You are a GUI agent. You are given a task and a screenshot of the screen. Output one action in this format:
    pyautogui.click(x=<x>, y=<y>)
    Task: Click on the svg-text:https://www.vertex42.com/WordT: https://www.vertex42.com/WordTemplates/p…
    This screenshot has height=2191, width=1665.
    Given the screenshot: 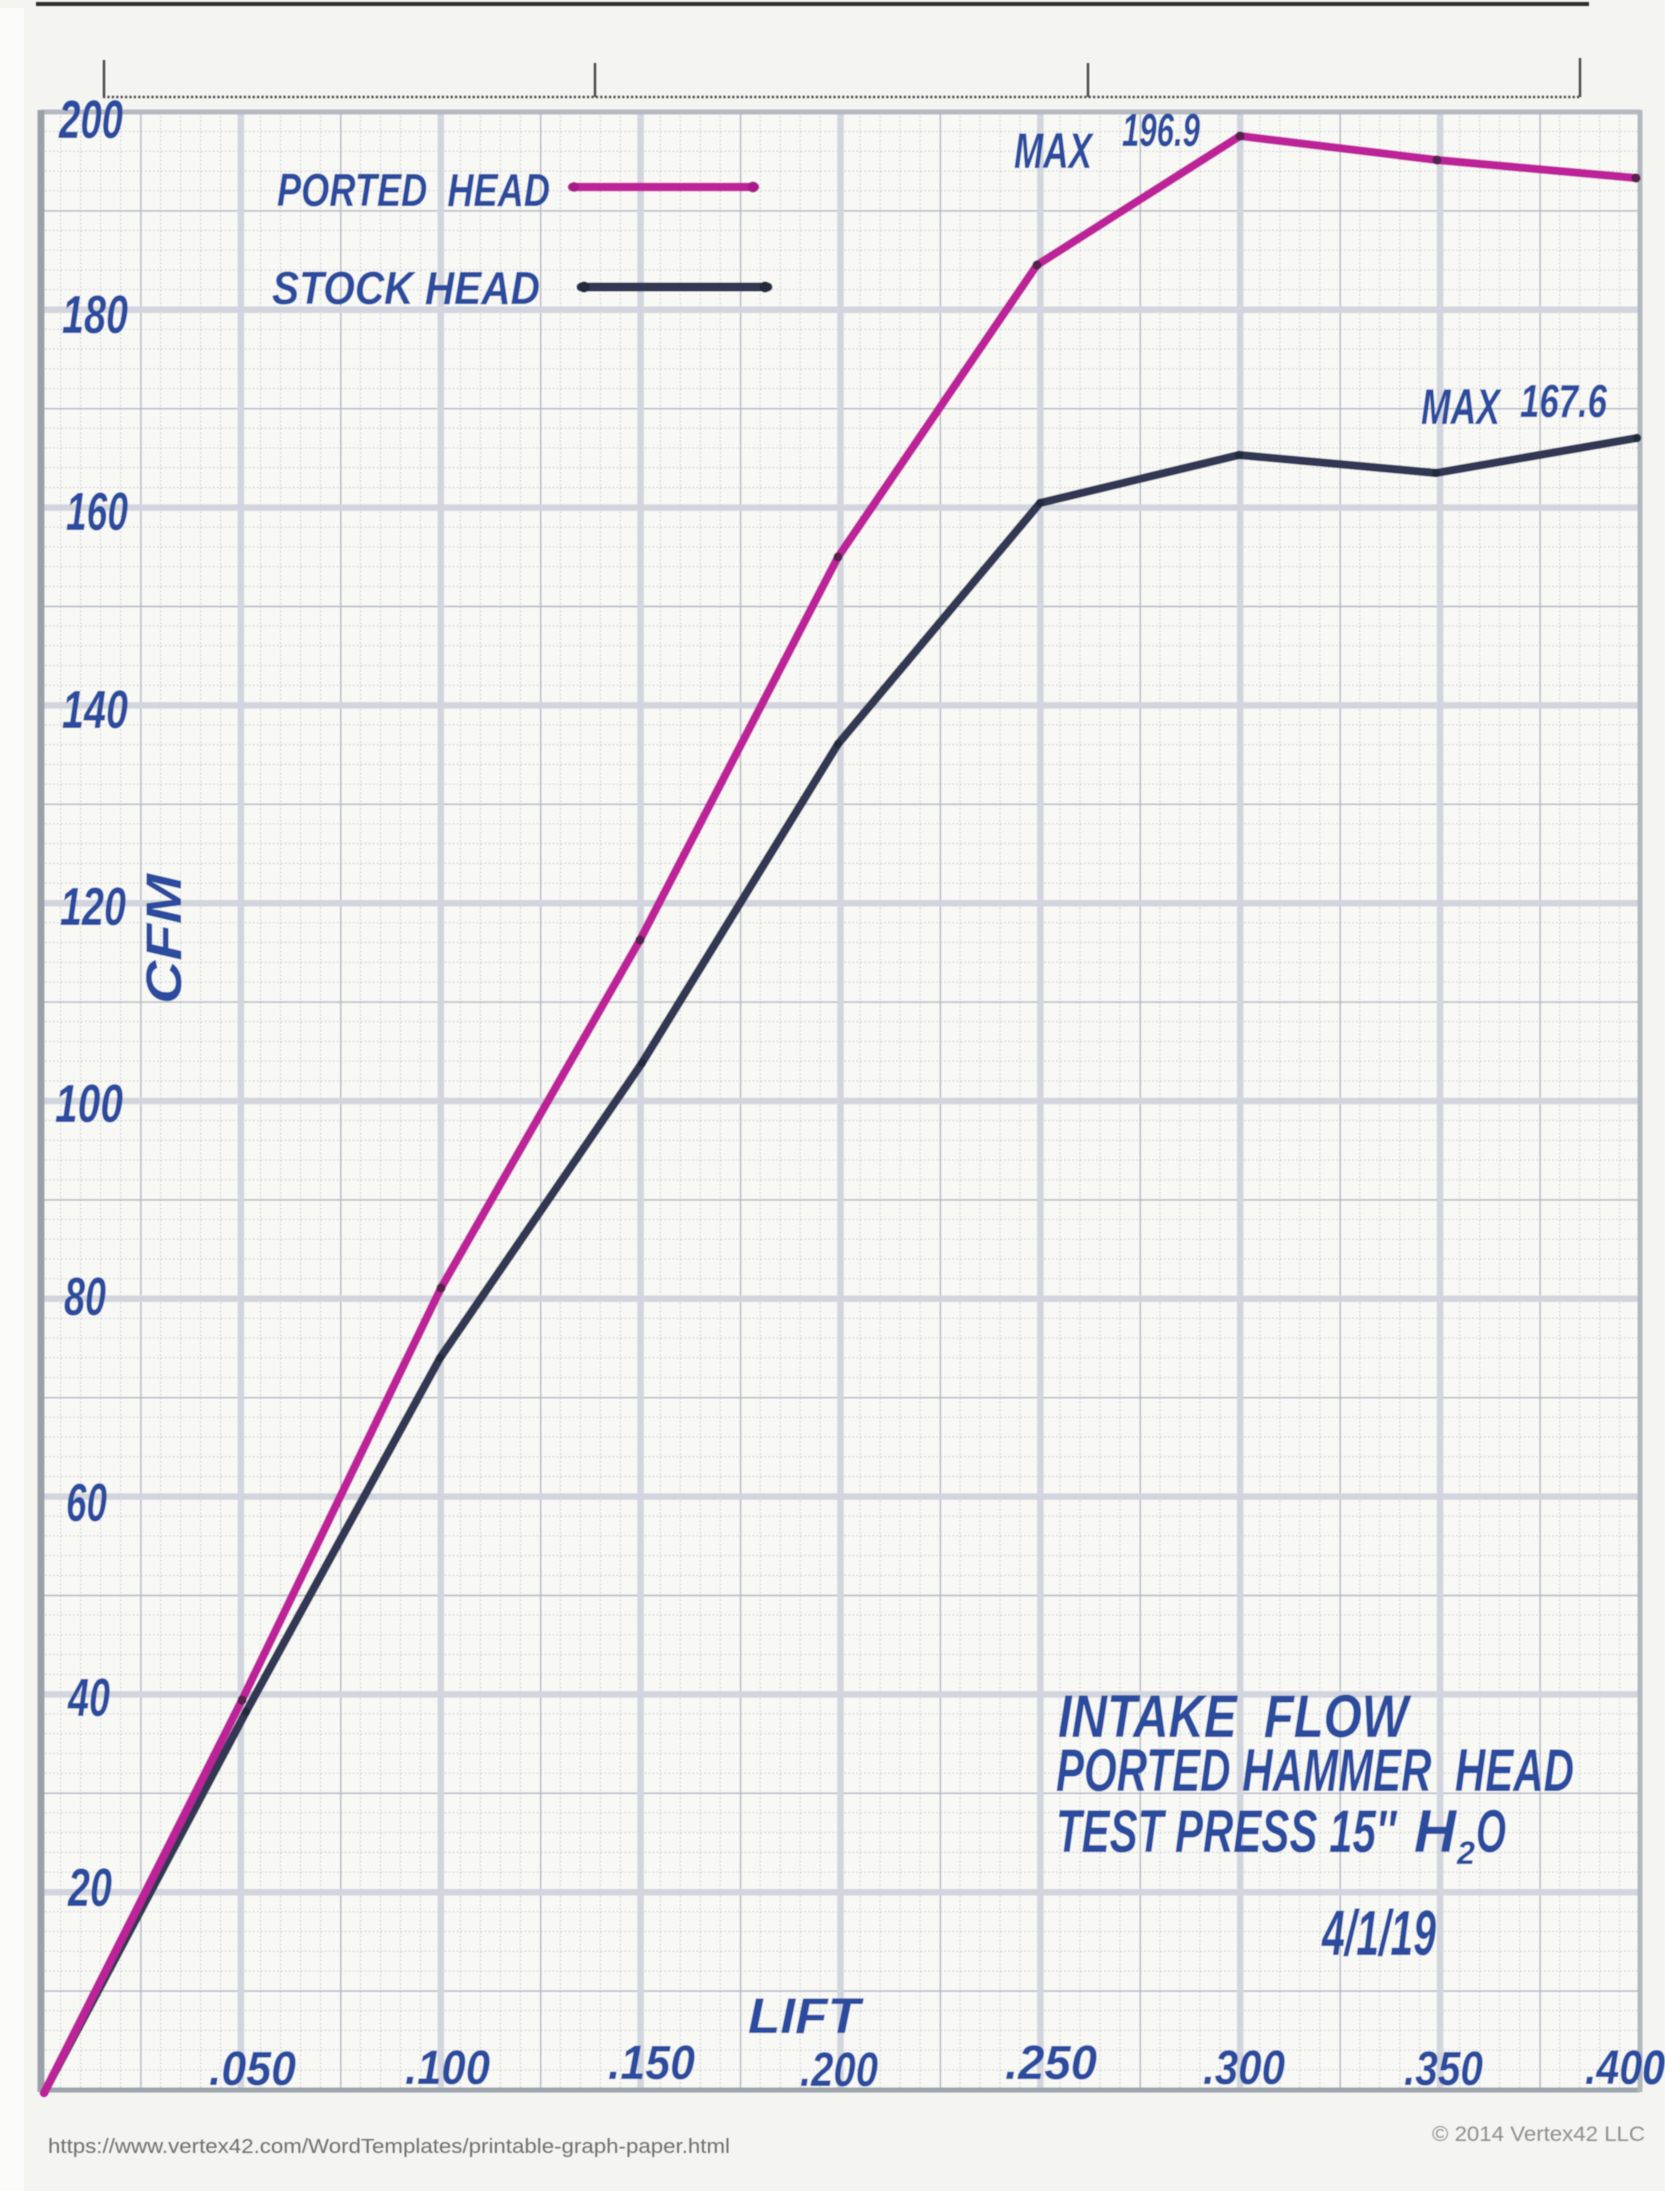 What is the action you would take?
    pyautogui.click(x=389, y=2146)
    